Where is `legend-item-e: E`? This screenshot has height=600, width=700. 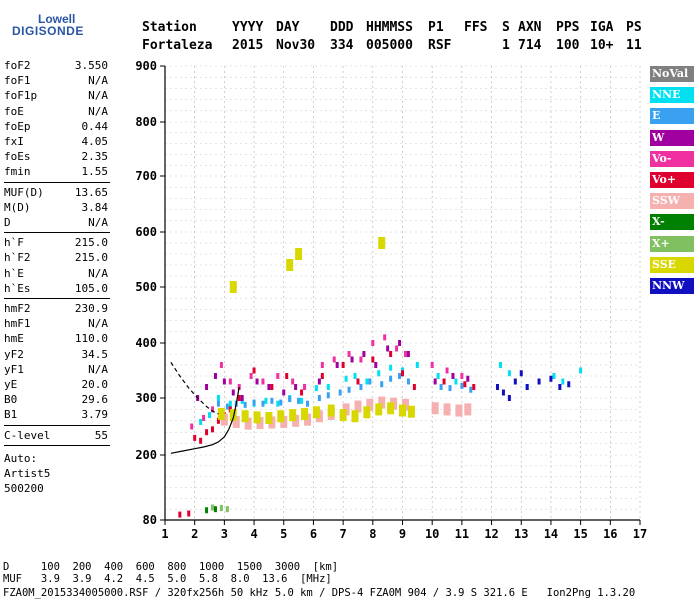
legend-item-e: E is located at coordinates (672, 116).